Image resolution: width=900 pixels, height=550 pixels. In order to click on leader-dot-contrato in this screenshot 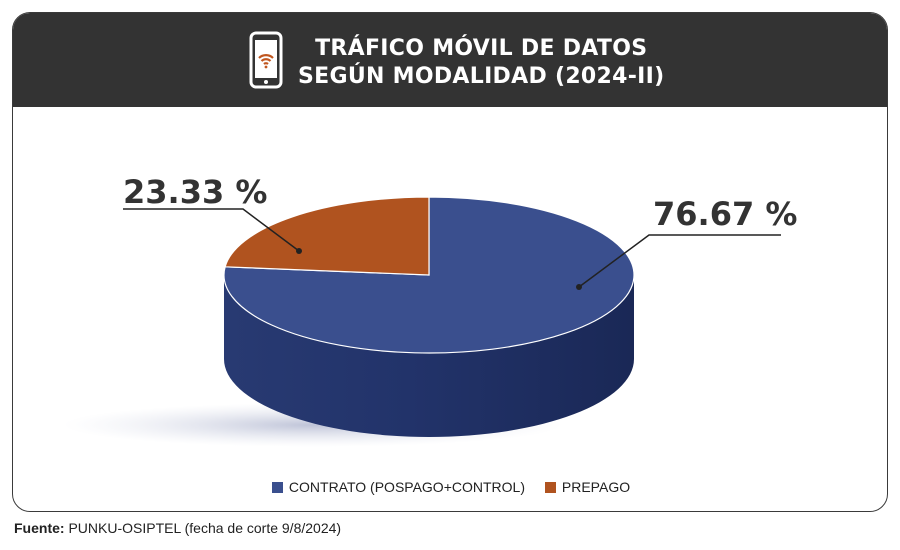, I will do `click(579, 287)`.